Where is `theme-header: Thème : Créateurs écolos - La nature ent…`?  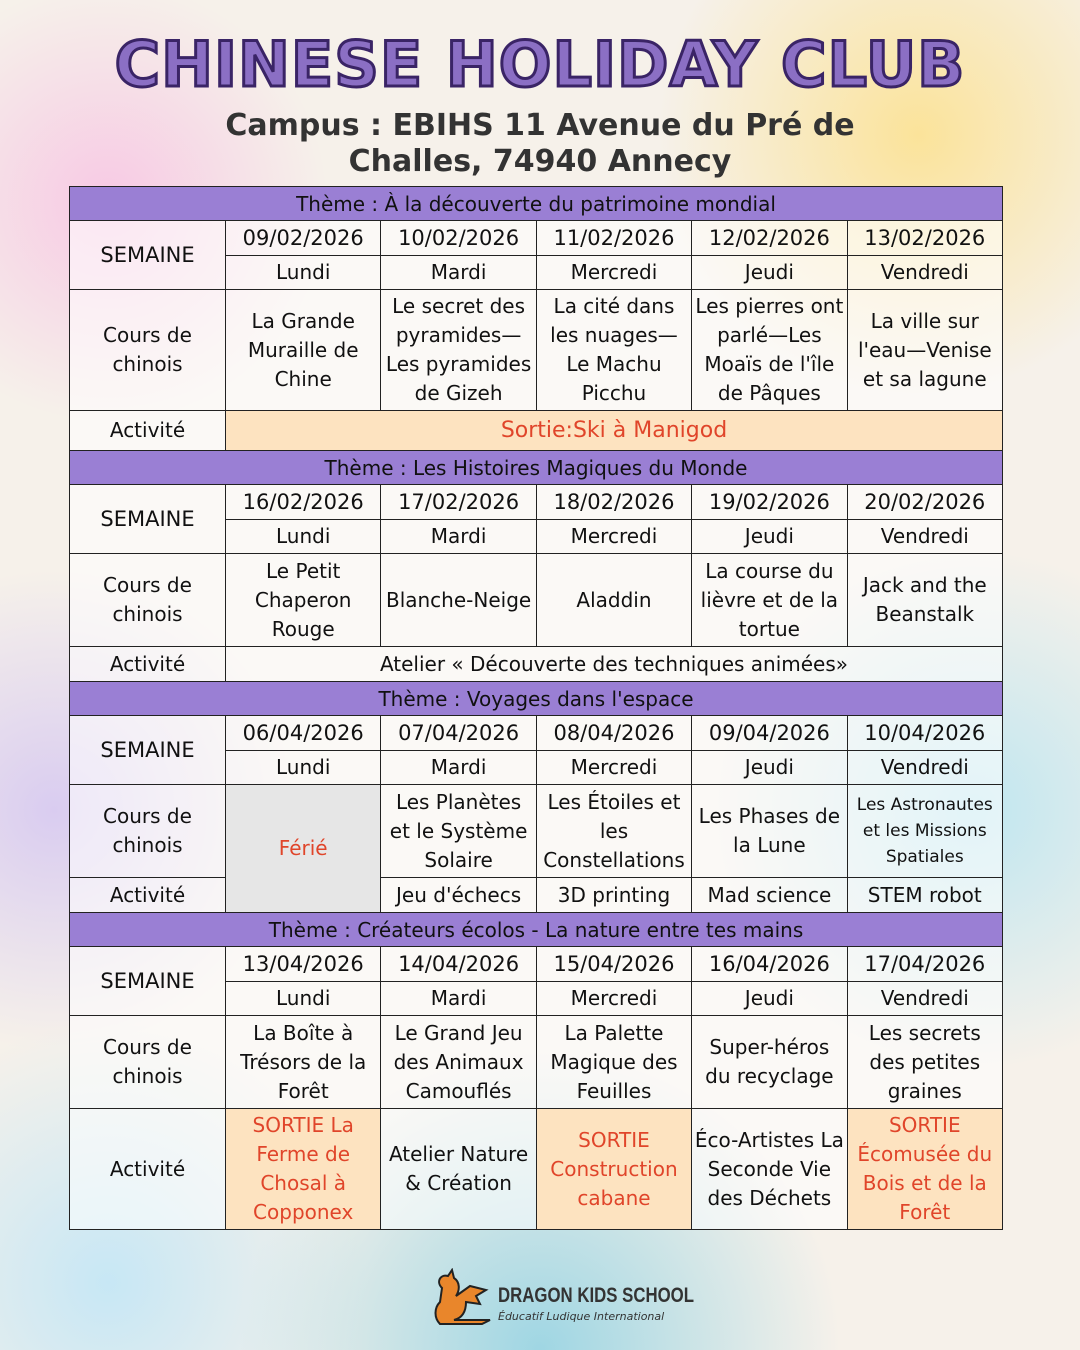 theme-header: Thème : Créateurs écolos - La nature ent… is located at coordinates (536, 929).